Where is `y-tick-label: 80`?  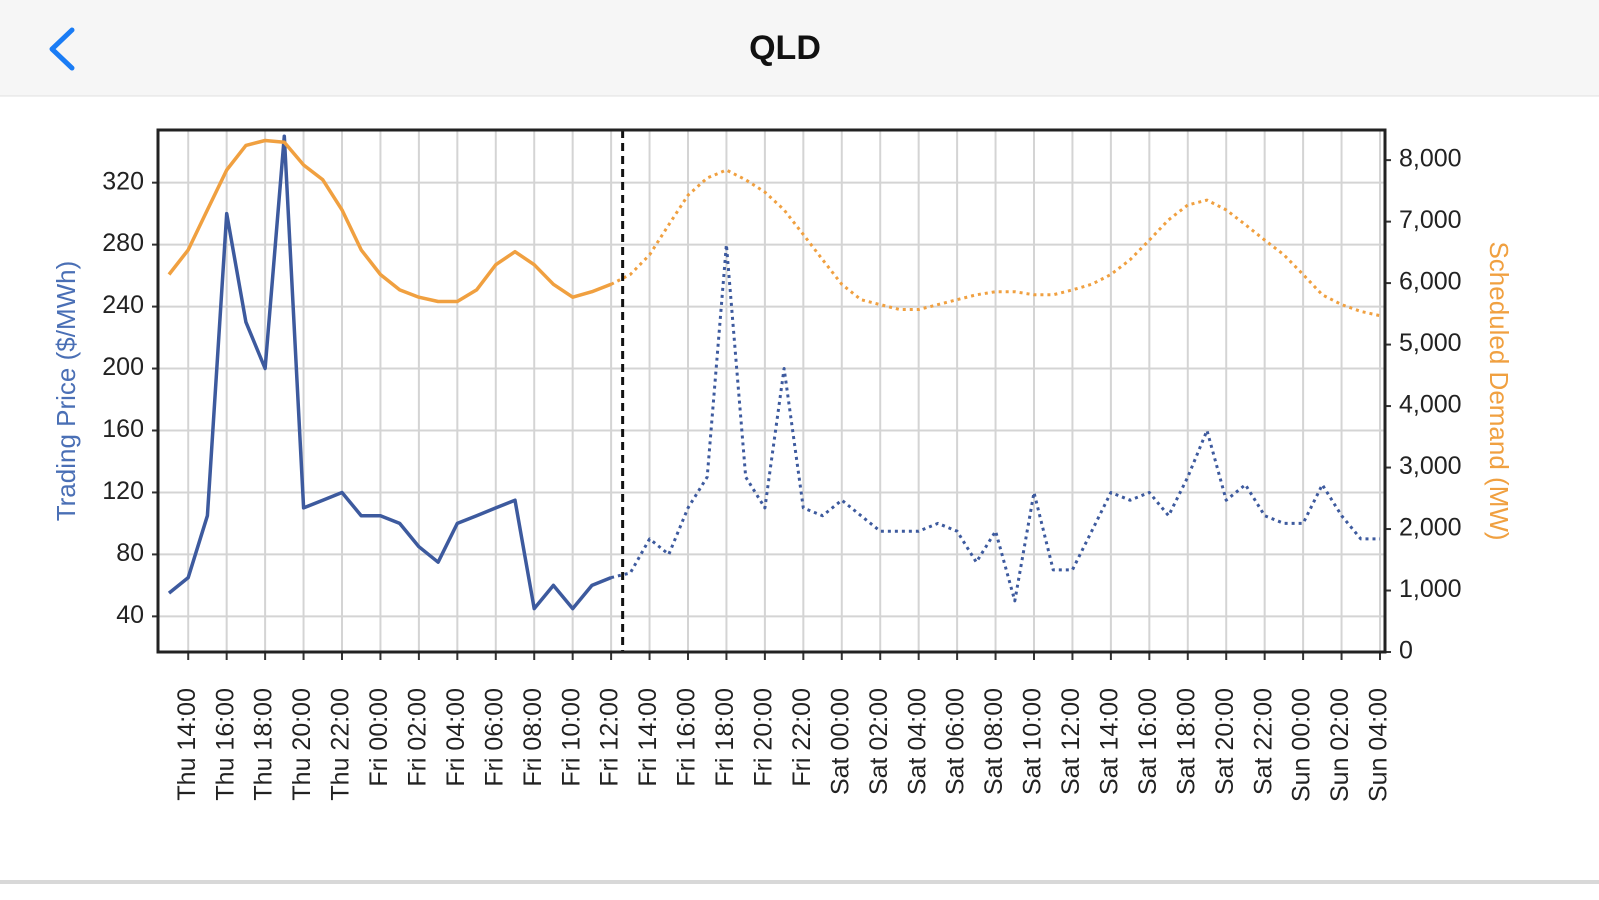 y-tick-label: 80 is located at coordinates (130, 553).